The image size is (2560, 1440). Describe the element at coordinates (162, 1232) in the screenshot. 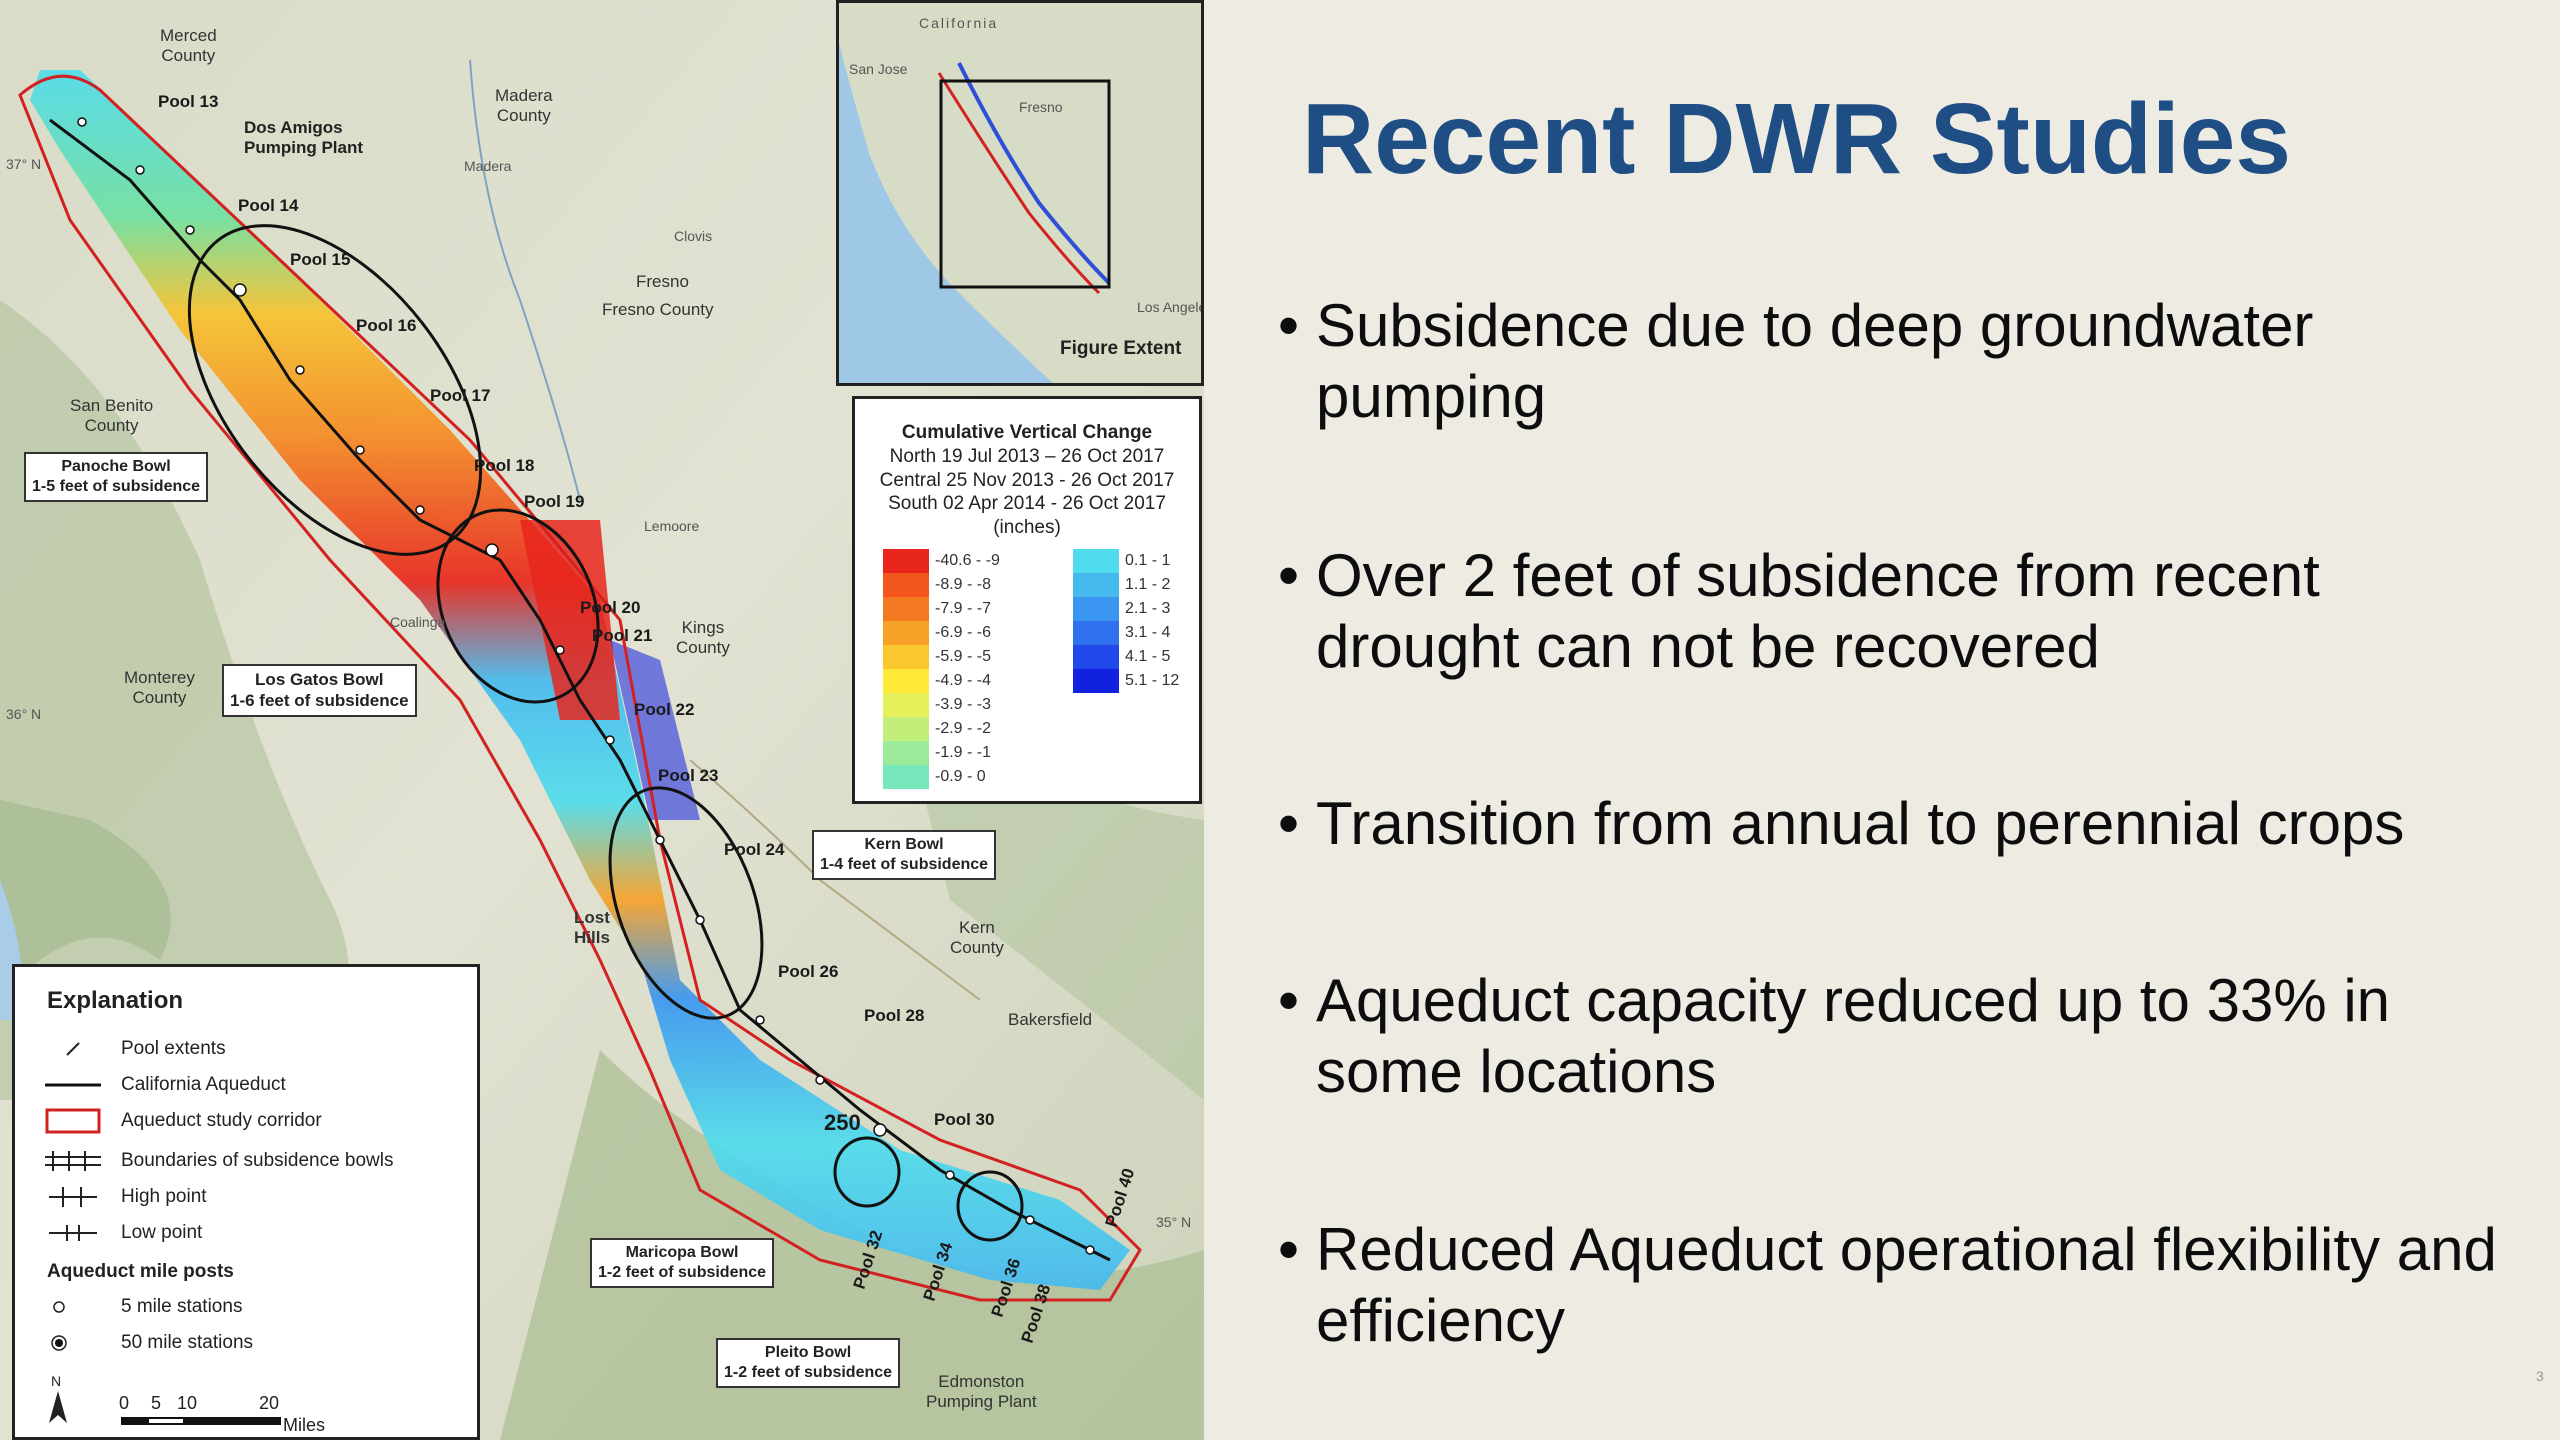

I see `explanation-item-label: Low point` at that location.